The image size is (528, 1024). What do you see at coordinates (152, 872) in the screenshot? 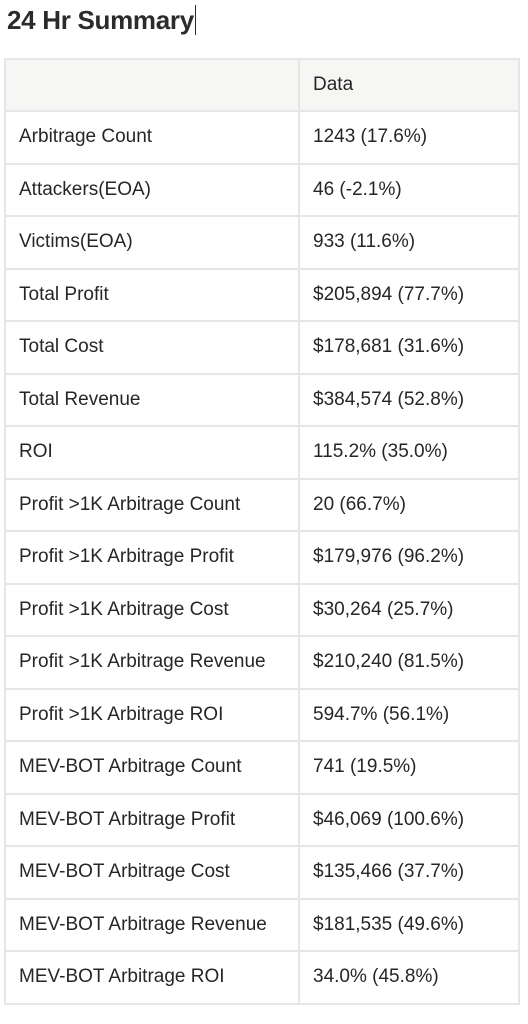
I see `metric-cell: MEV-BOT Arbitrage Cost` at bounding box center [152, 872].